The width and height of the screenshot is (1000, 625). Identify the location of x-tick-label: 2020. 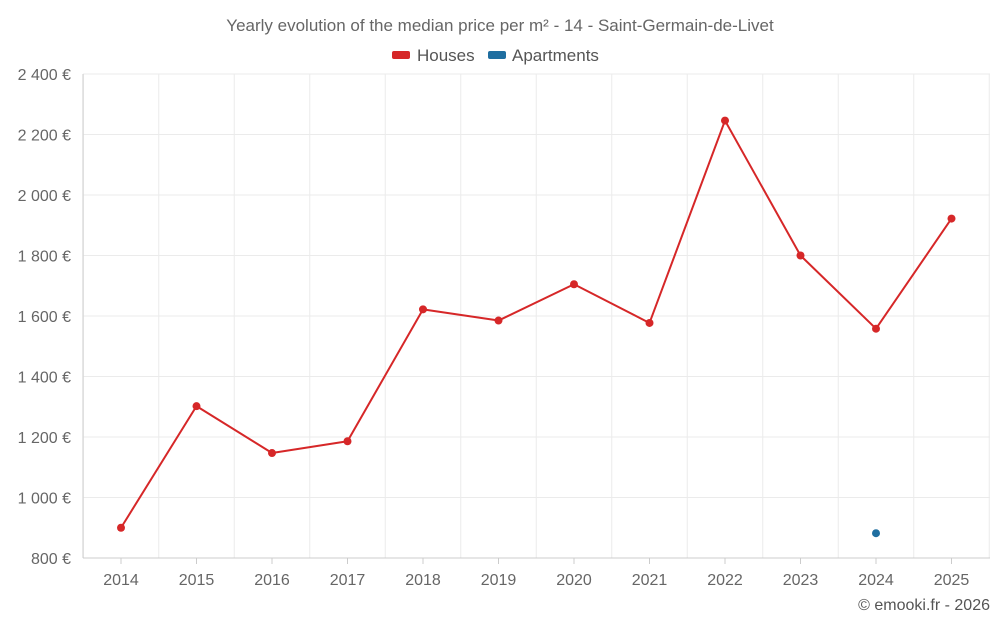
(574, 580).